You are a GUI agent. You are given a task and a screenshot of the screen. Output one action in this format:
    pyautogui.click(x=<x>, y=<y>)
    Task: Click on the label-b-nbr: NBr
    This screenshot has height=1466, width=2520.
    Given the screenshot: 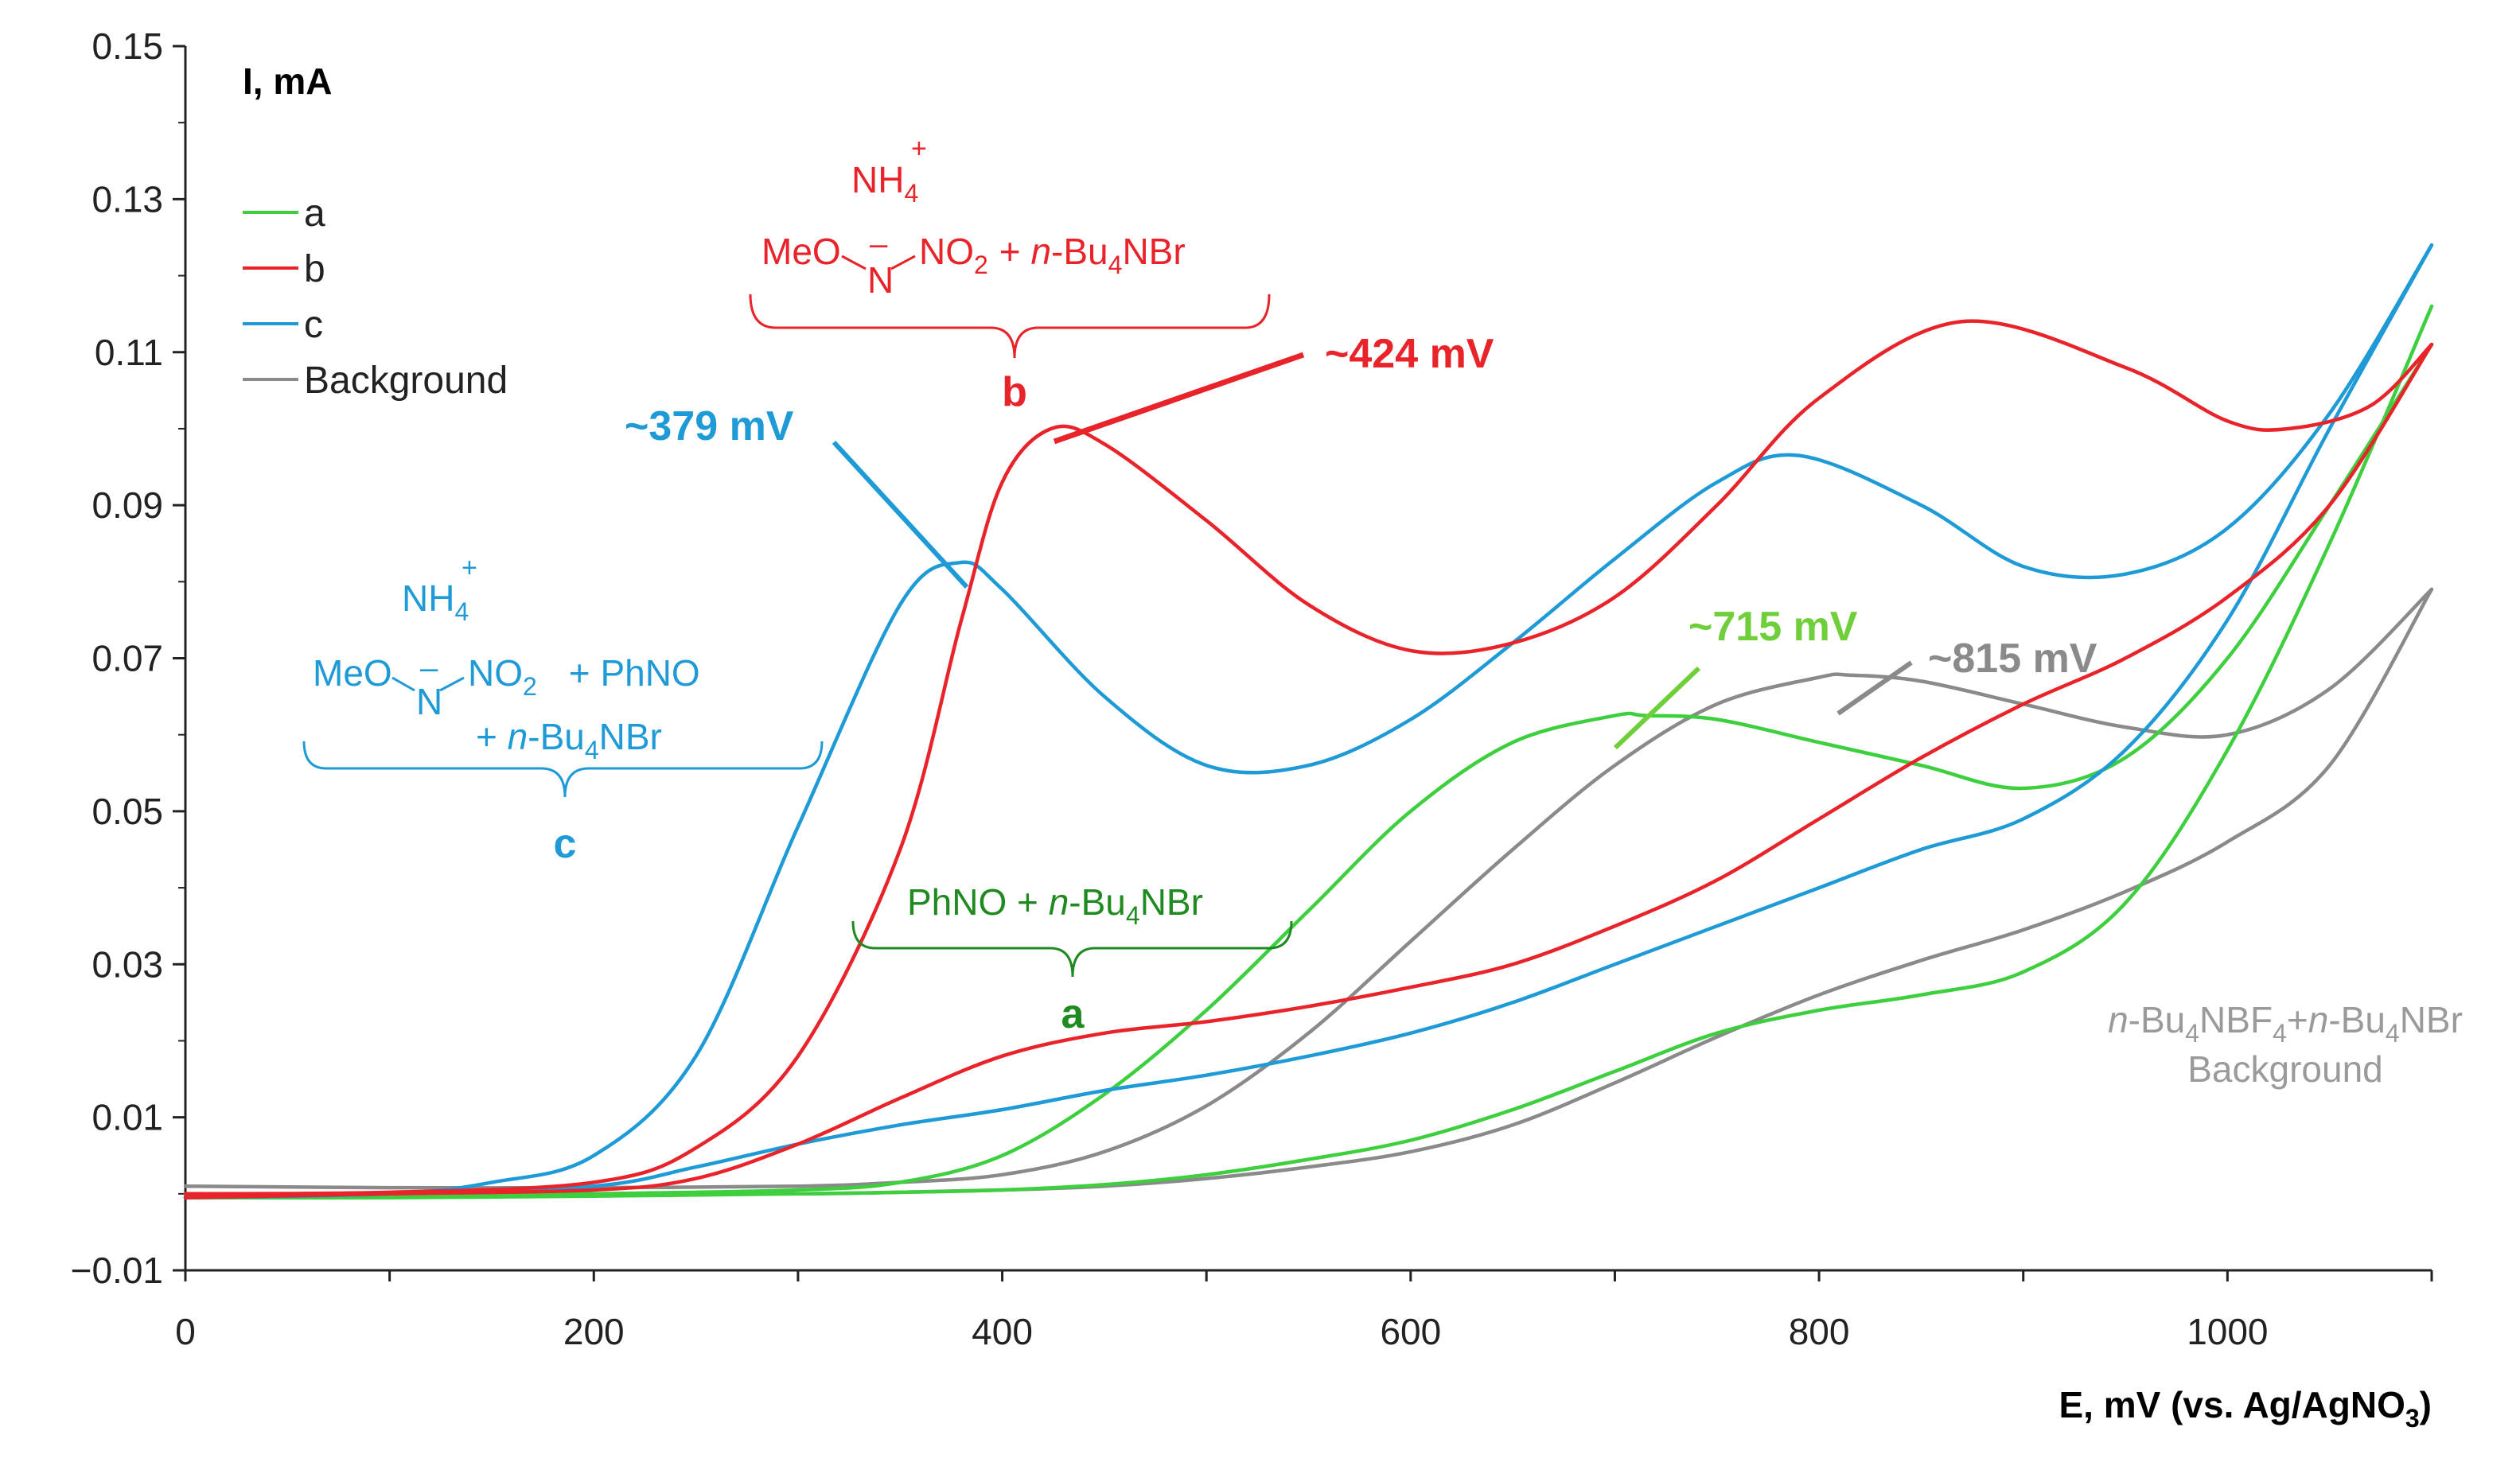 What is the action you would take?
    pyautogui.click(x=1153, y=251)
    